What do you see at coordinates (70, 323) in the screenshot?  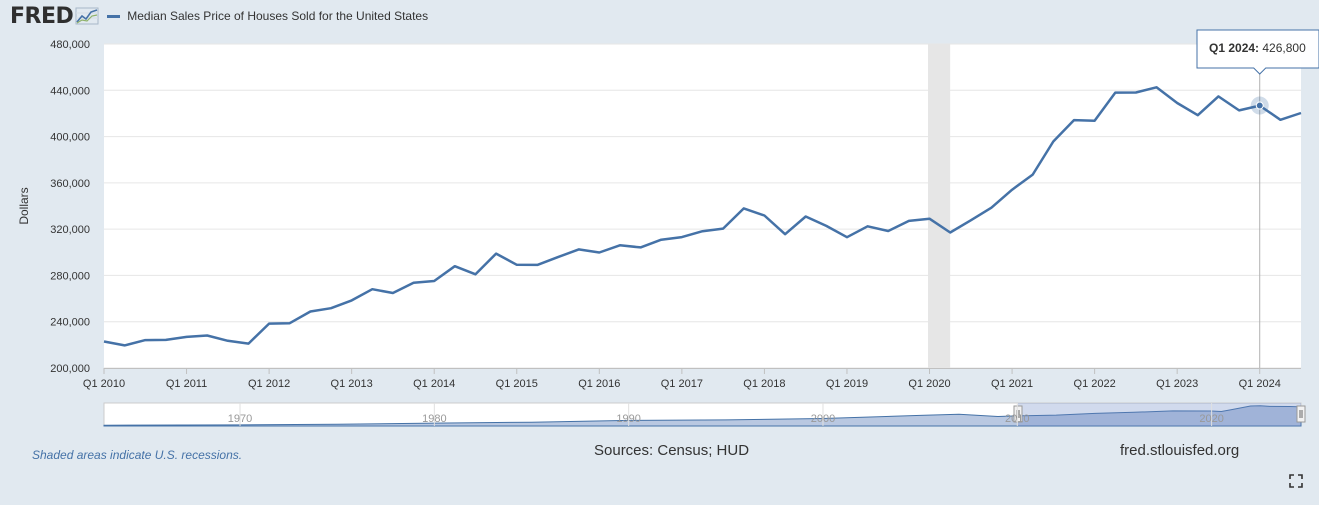 I see `y-tick-label: 240,000` at bounding box center [70, 323].